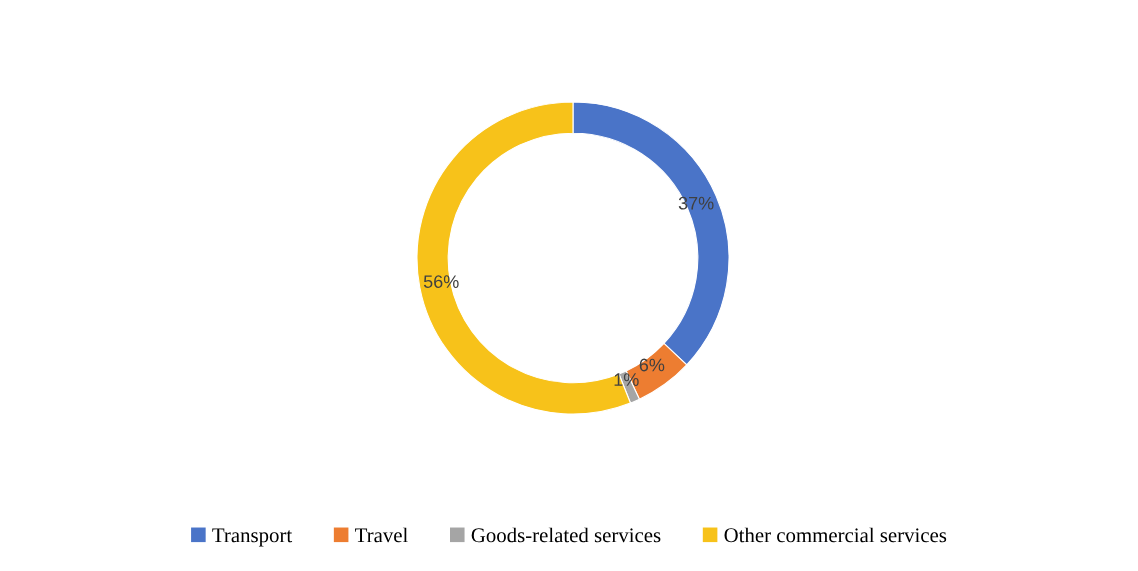 The height and width of the screenshot is (571, 1138). What do you see at coordinates (652, 365) in the screenshot?
I see `data-label: 6%` at bounding box center [652, 365].